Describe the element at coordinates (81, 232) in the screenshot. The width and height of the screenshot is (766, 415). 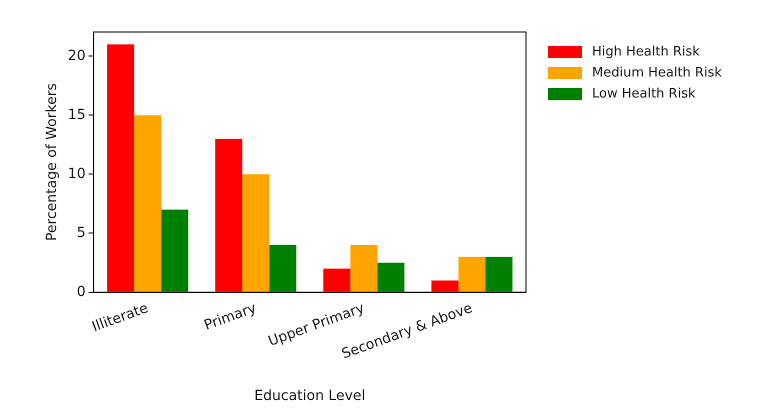
I see `y-tick-label: 5` at that location.